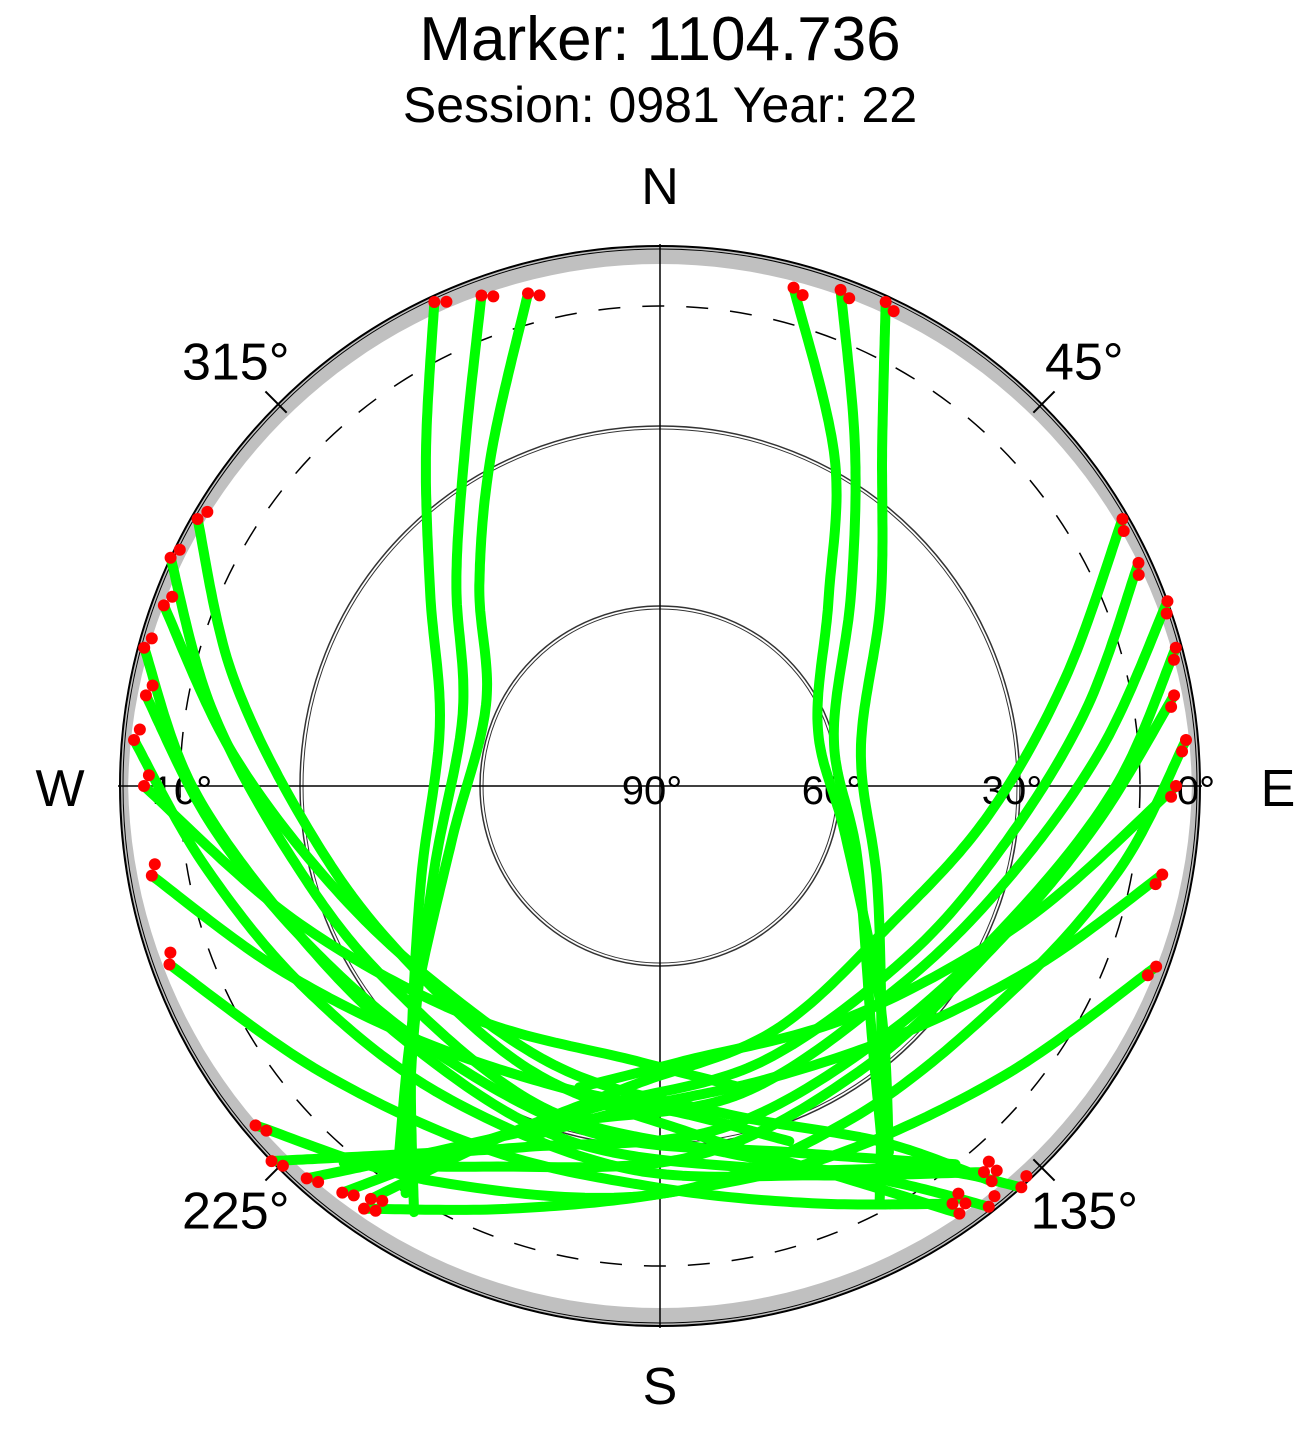 The height and width of the screenshot is (1444, 1316). I want to click on direction-label-west: W, so click(59, 789).